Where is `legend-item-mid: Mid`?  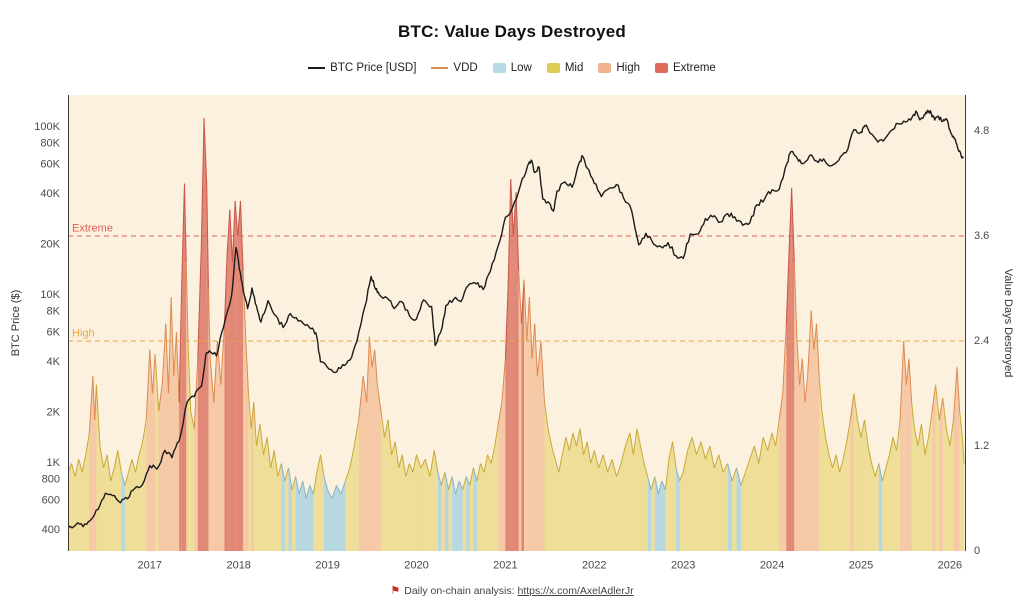 legend-item-mid: Mid is located at coordinates (565, 68).